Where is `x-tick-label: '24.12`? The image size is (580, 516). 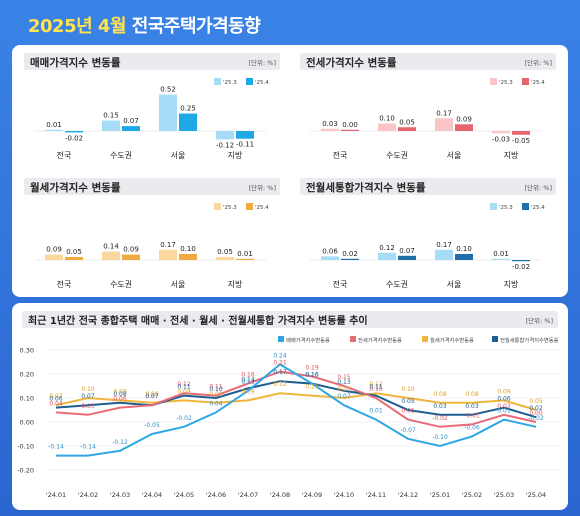 x-tick-label: '24.12 is located at coordinates (408, 495).